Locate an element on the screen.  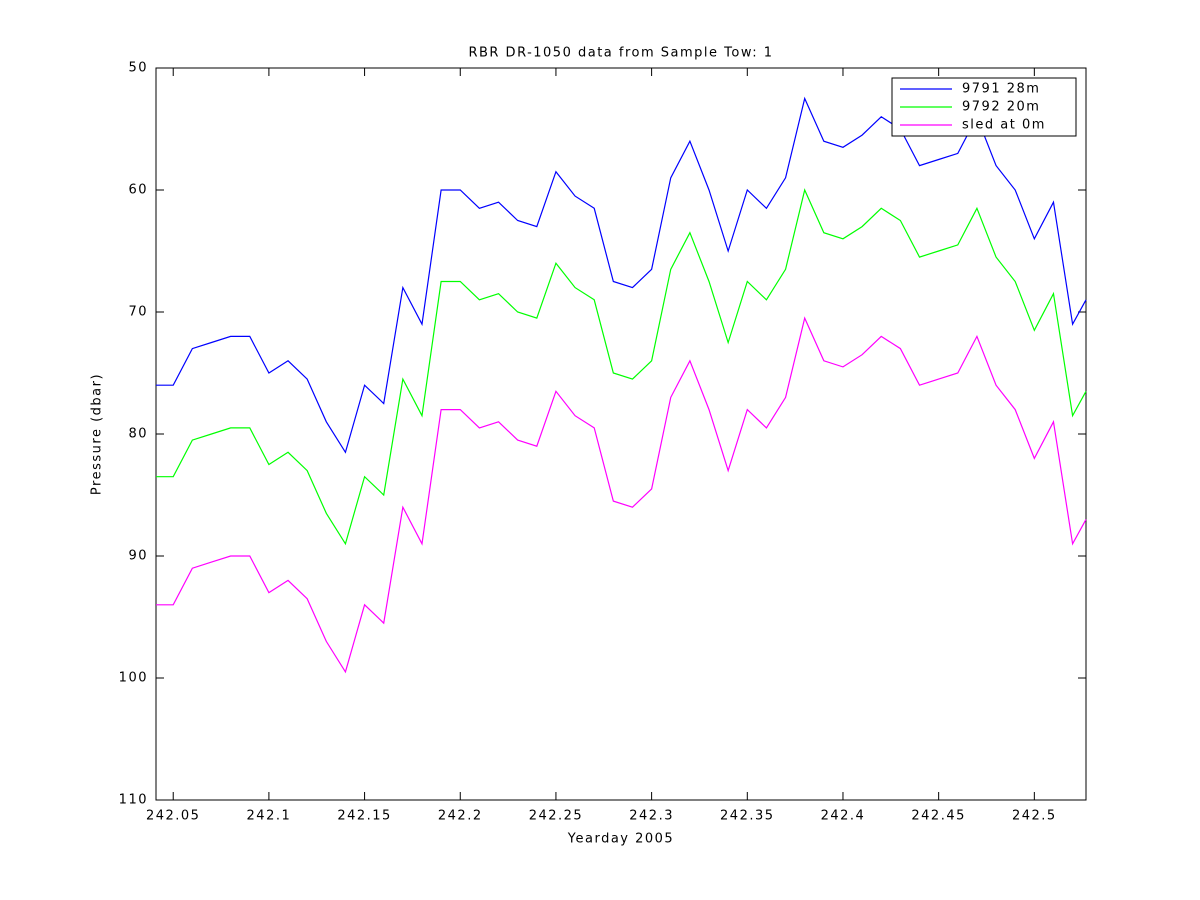
legend-label: 9791 28m is located at coordinates (1001, 89).